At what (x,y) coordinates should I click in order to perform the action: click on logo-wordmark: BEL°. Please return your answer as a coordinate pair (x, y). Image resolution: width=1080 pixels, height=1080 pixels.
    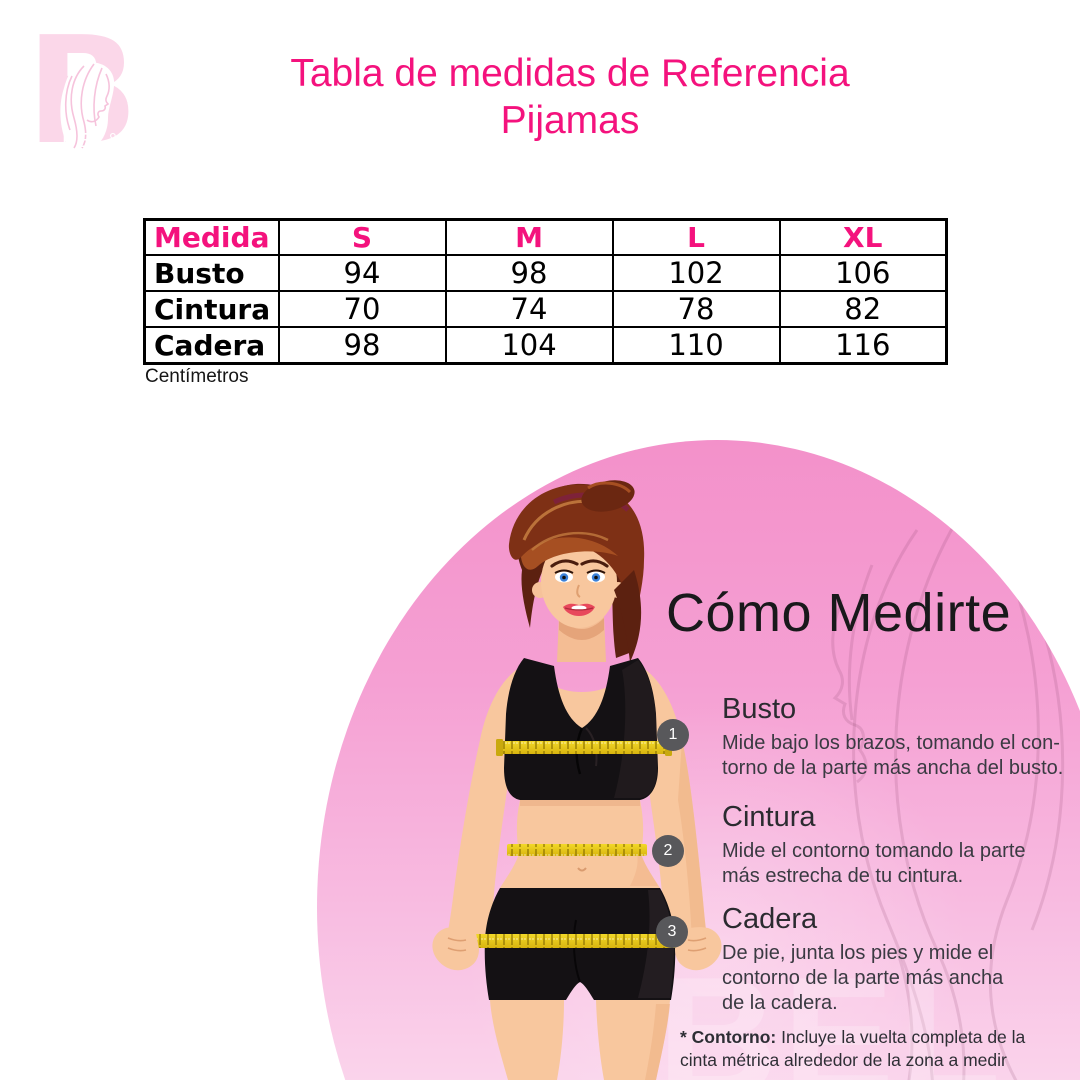
    Looking at the image, I should click on (91, 141).